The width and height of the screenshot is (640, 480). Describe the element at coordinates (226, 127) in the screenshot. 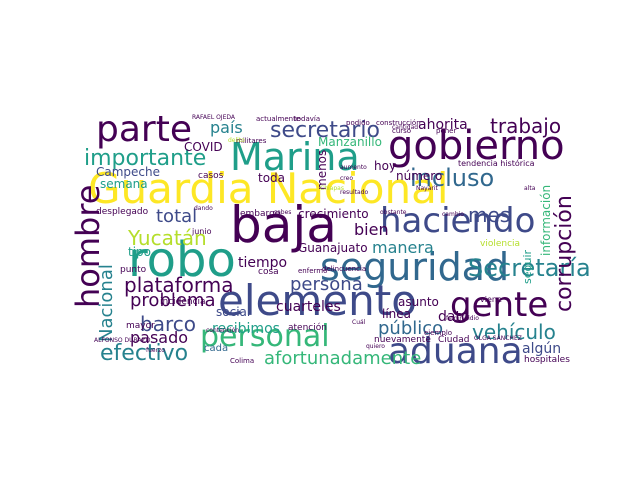

I see `word-pais: país` at that location.